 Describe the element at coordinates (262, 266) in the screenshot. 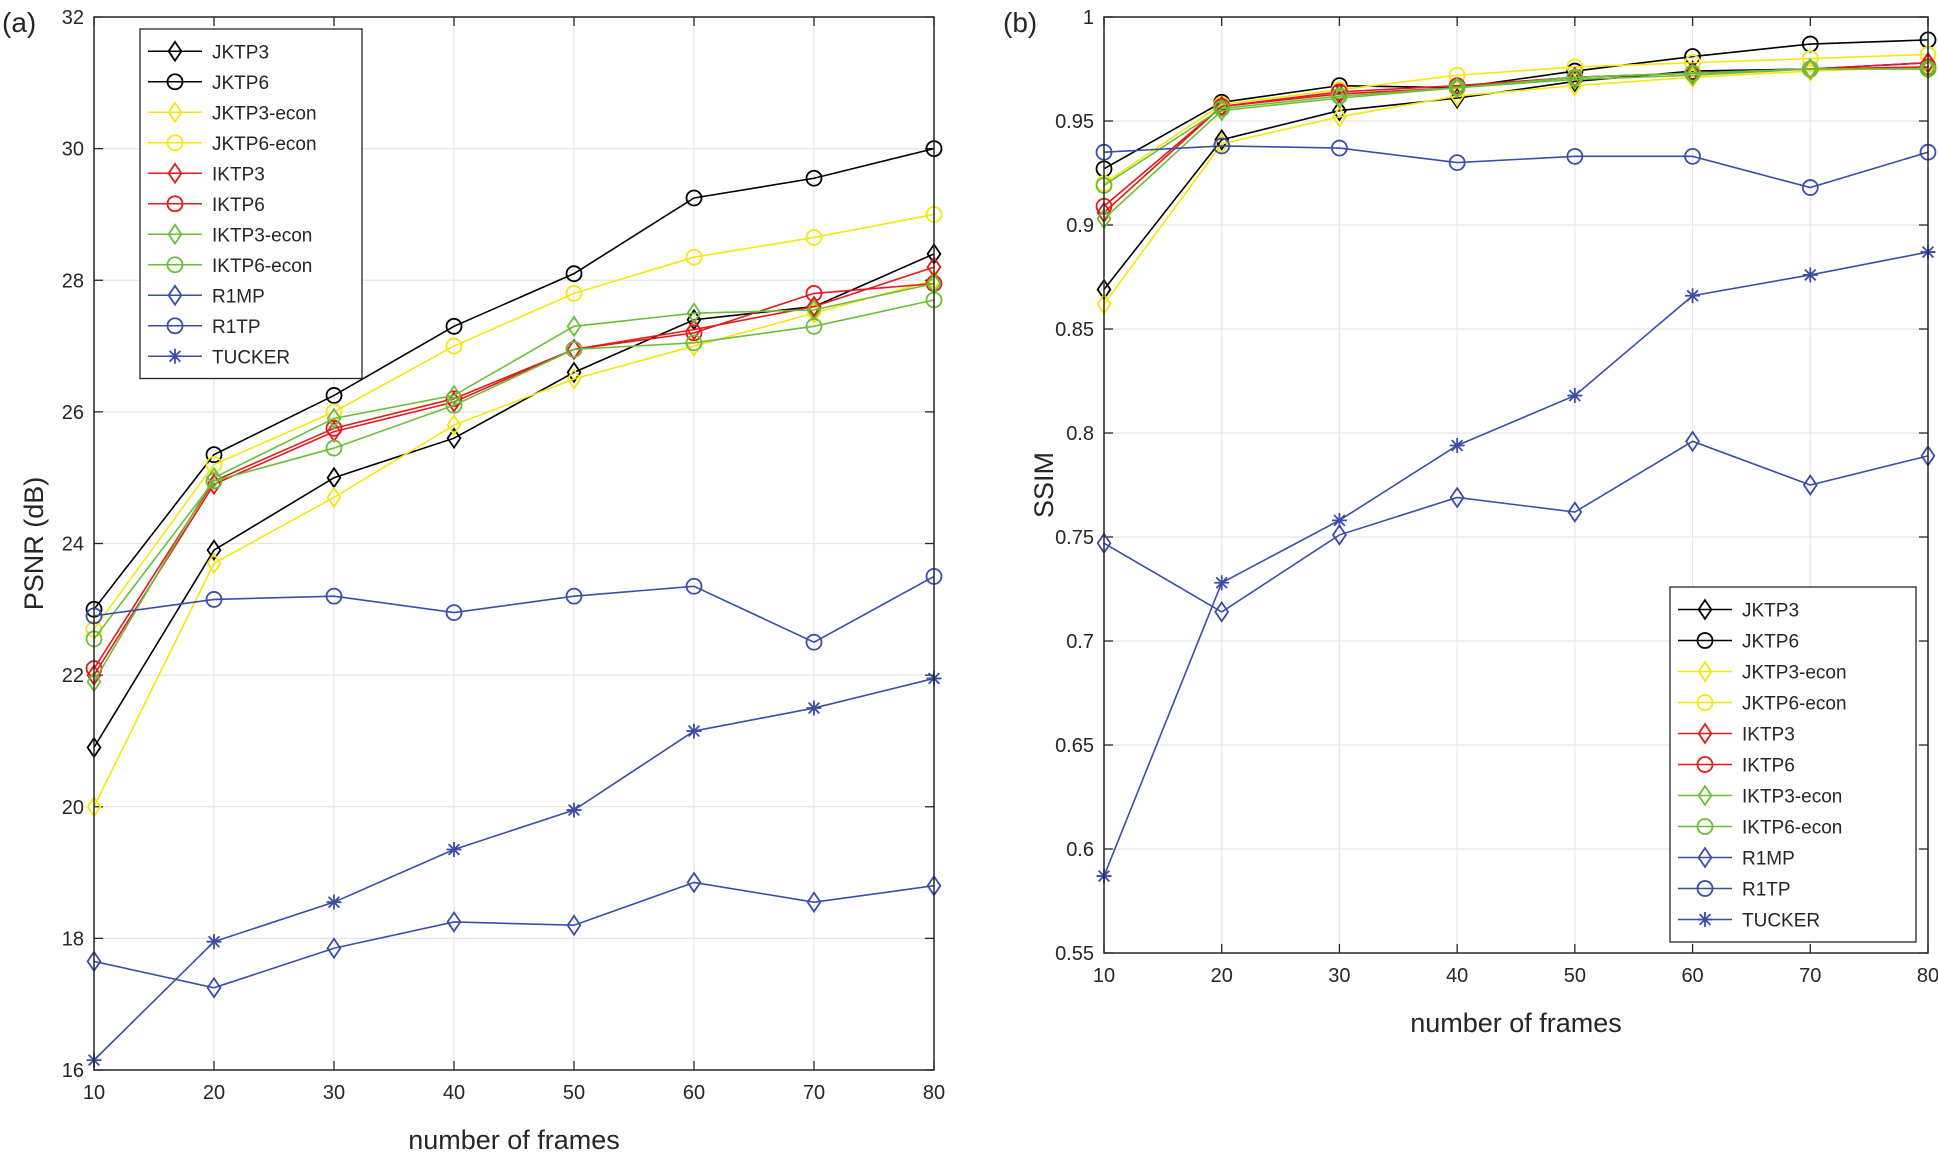

I see `legend-label: IKTP6-econ` at that location.